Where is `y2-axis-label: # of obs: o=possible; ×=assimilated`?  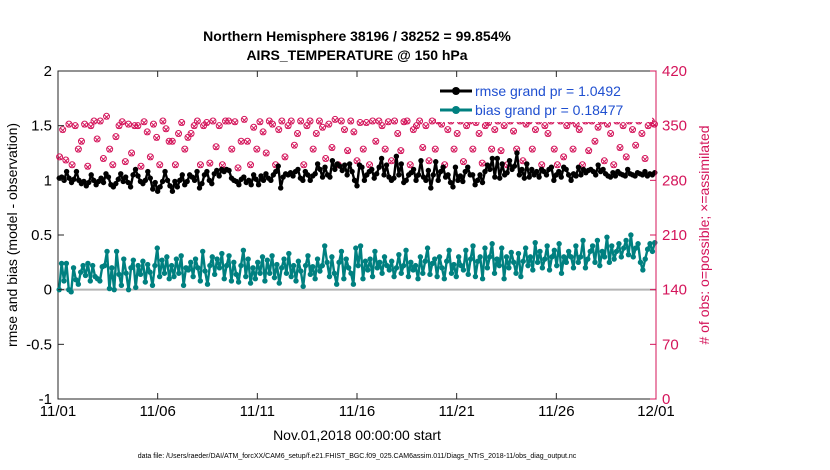 y2-axis-label: # of obs: o=possible; ×=assimilated is located at coordinates (704, 234).